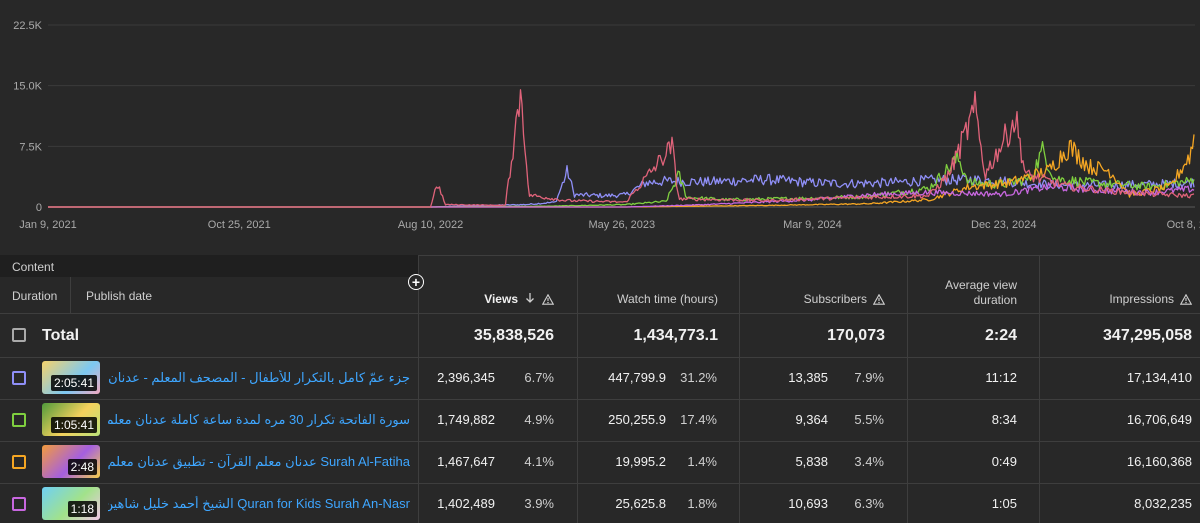  Describe the element at coordinates (675, 335) in the screenshot. I see `total-watch-time: 1,434,773.1` at that location.